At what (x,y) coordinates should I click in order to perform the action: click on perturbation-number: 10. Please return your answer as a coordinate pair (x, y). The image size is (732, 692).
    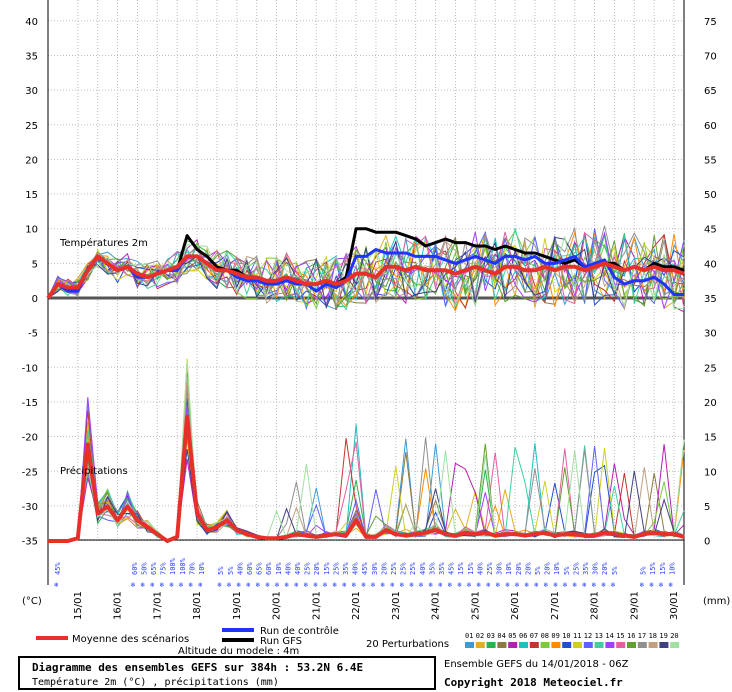
    Looking at the image, I should click on (566, 636).